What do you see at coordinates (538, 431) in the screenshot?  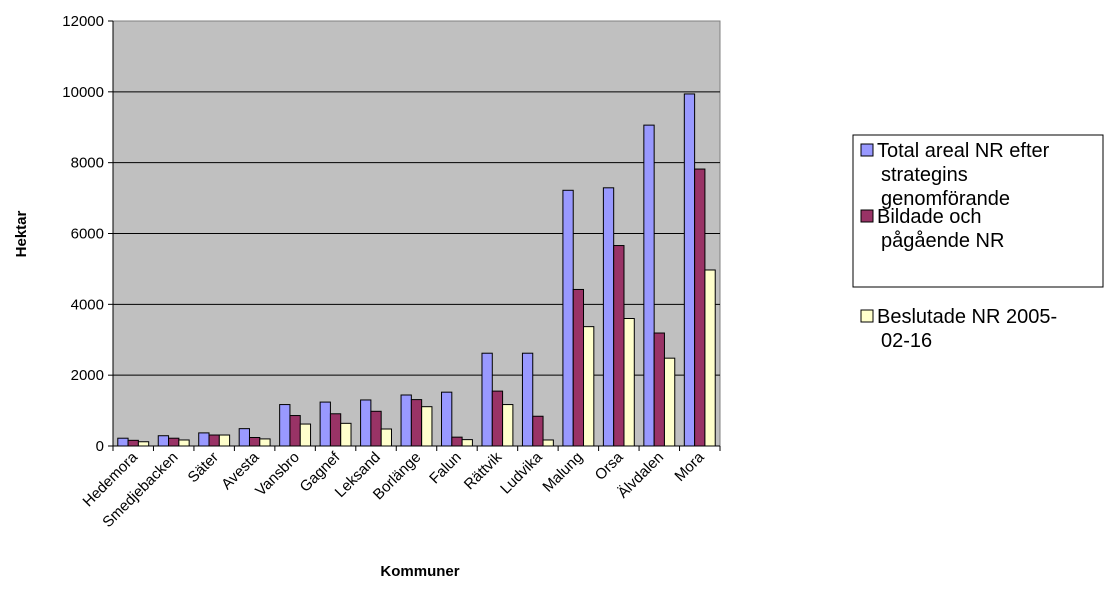 I see `bar-2-ludvika` at bounding box center [538, 431].